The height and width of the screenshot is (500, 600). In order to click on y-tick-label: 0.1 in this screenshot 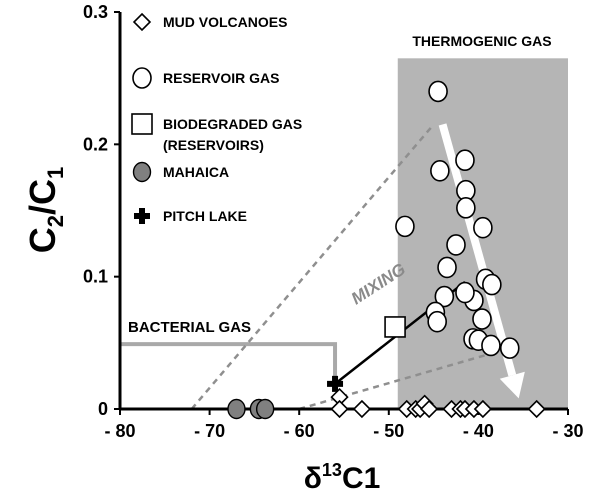, I will do `click(95, 277)`.